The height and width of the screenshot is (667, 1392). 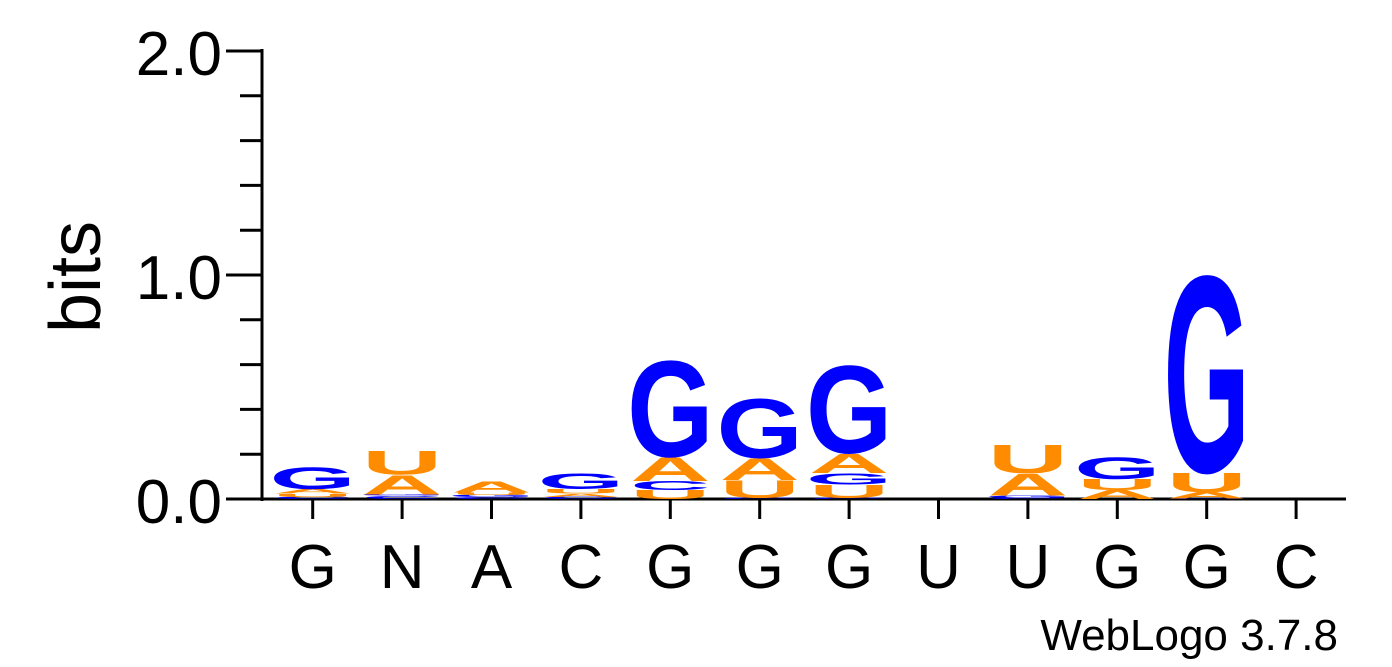 What do you see at coordinates (179, 278) in the screenshot?
I see `y-tick-label: 1.0` at bounding box center [179, 278].